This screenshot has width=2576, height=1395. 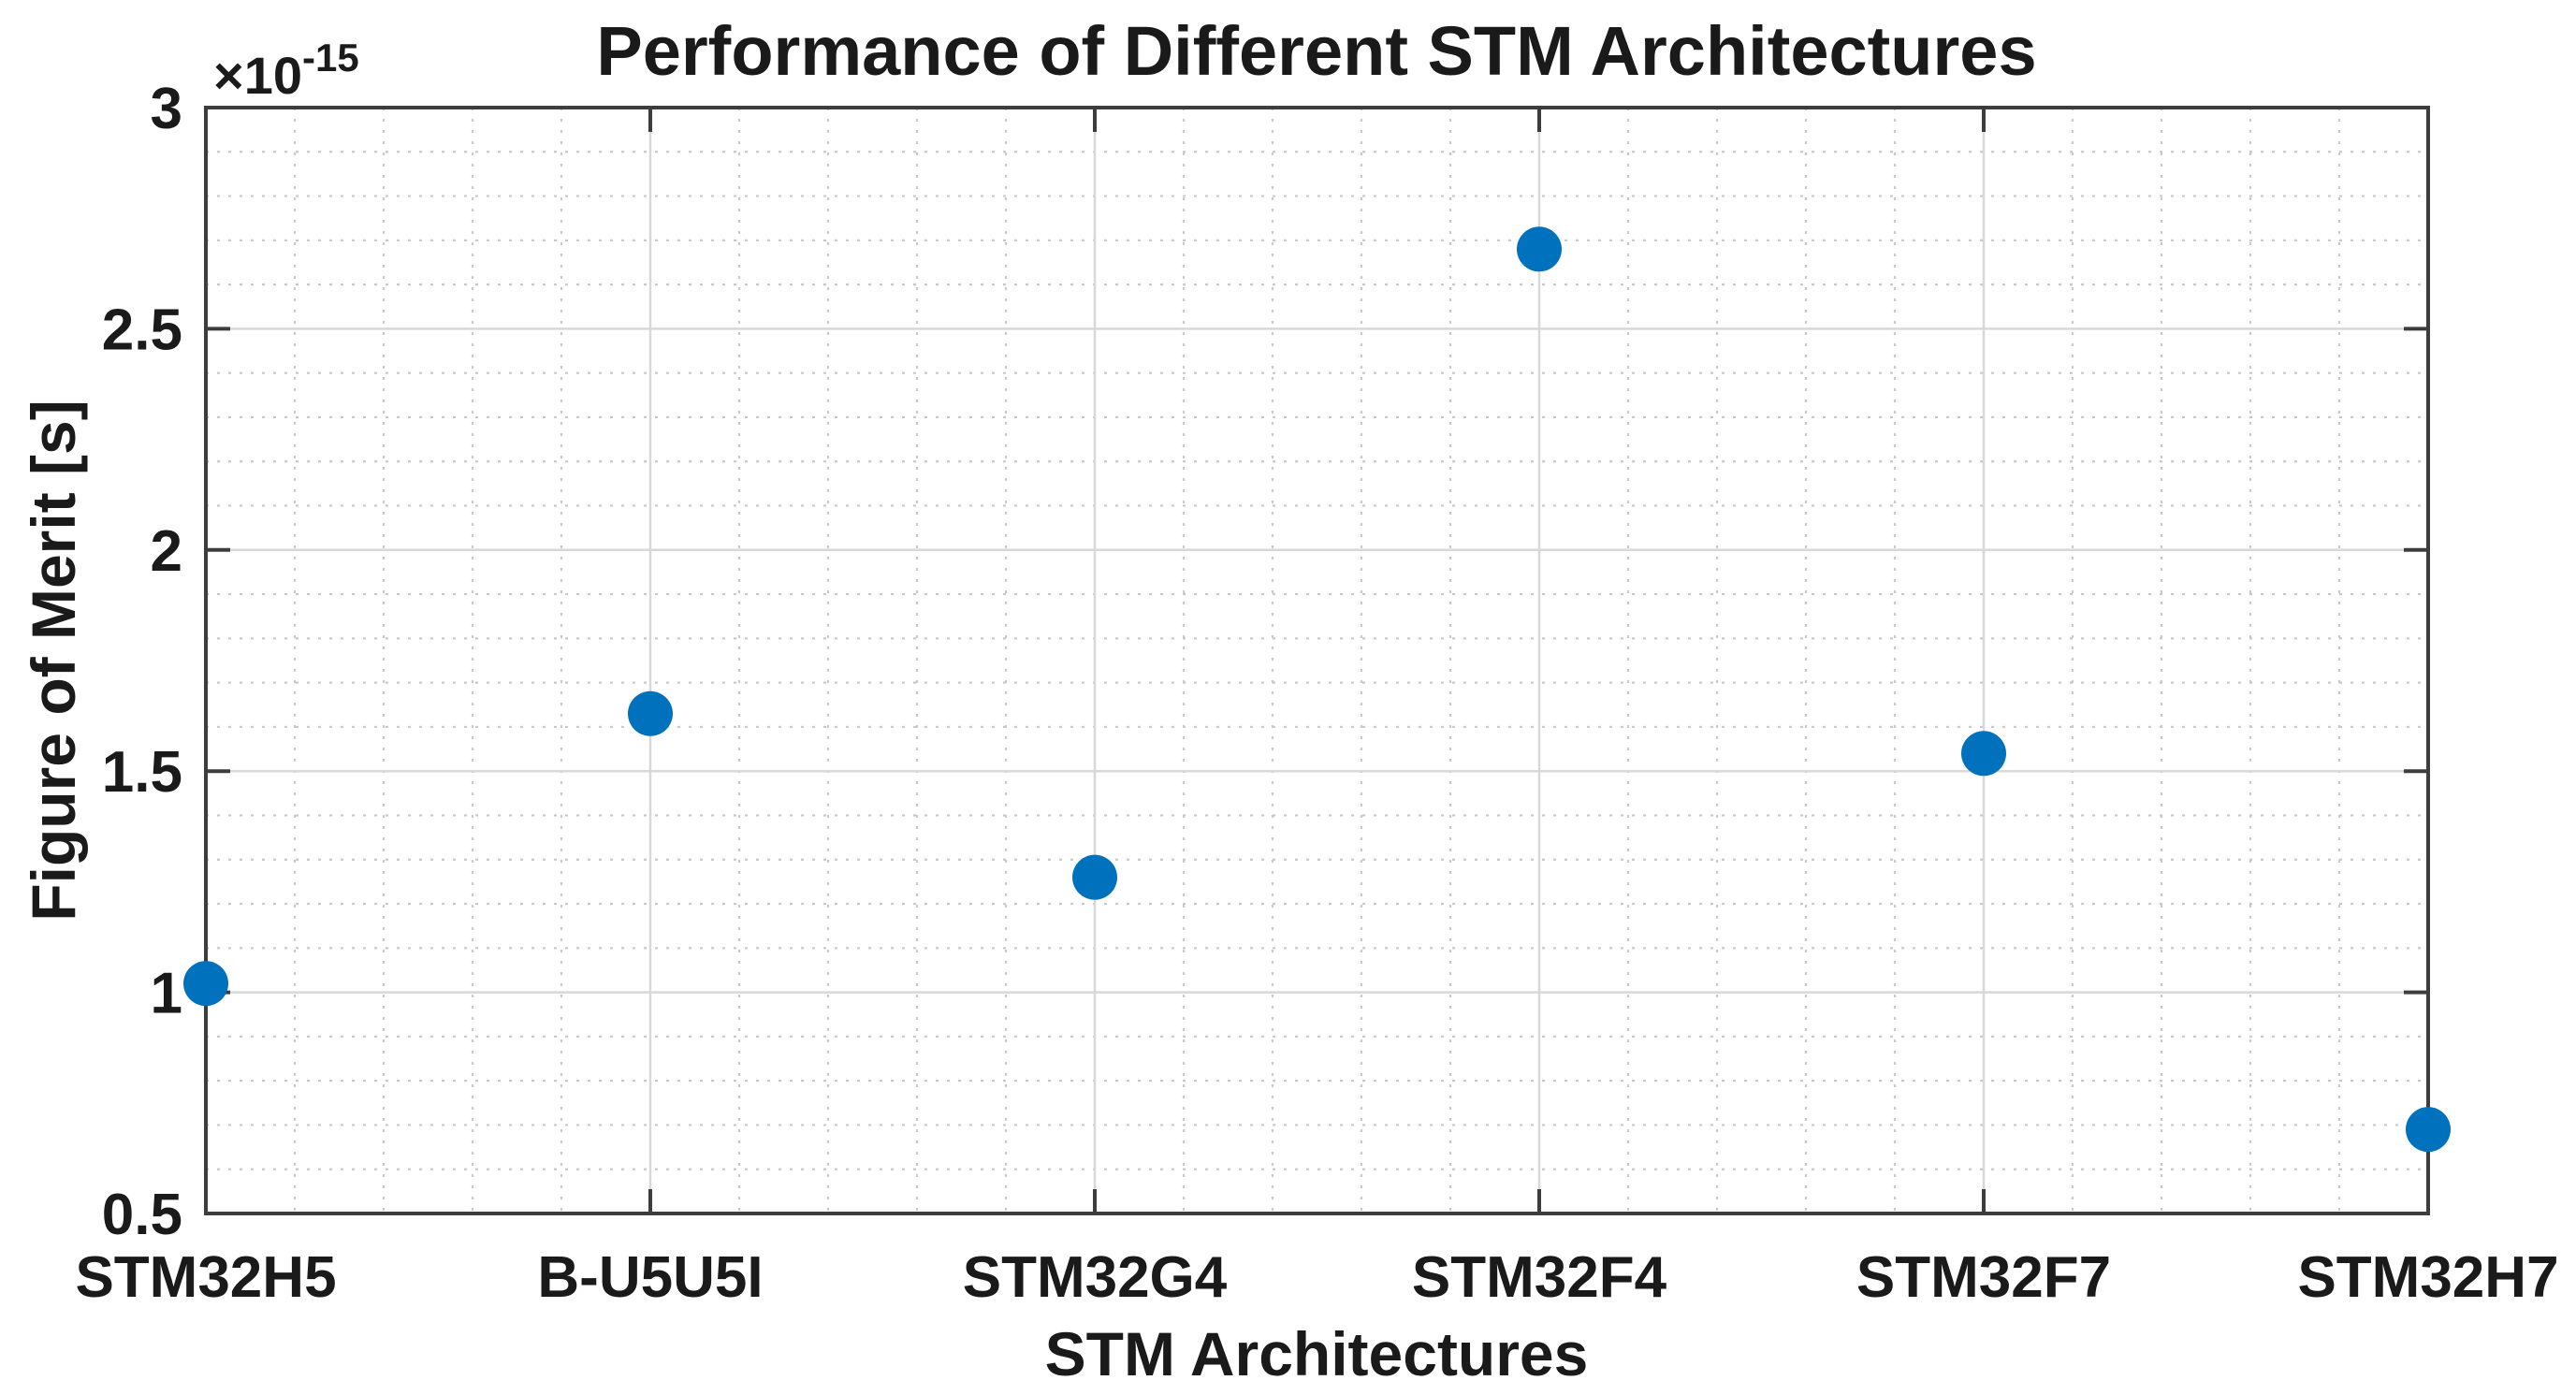 What do you see at coordinates (205, 984) in the screenshot?
I see `data-point-STM32H5` at bounding box center [205, 984].